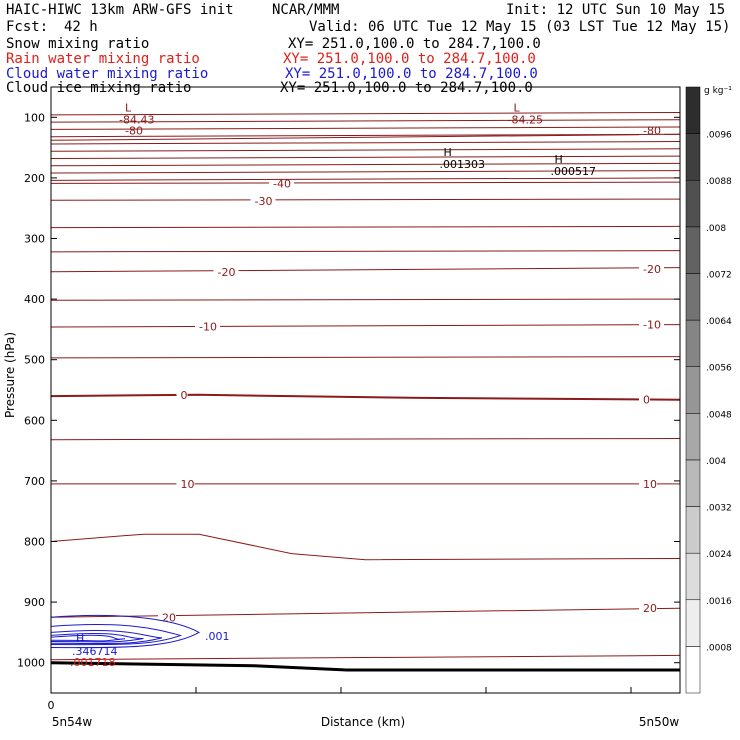  Describe the element at coordinates (81, 27) in the screenshot. I see `forecast-hour: 42 h` at that location.